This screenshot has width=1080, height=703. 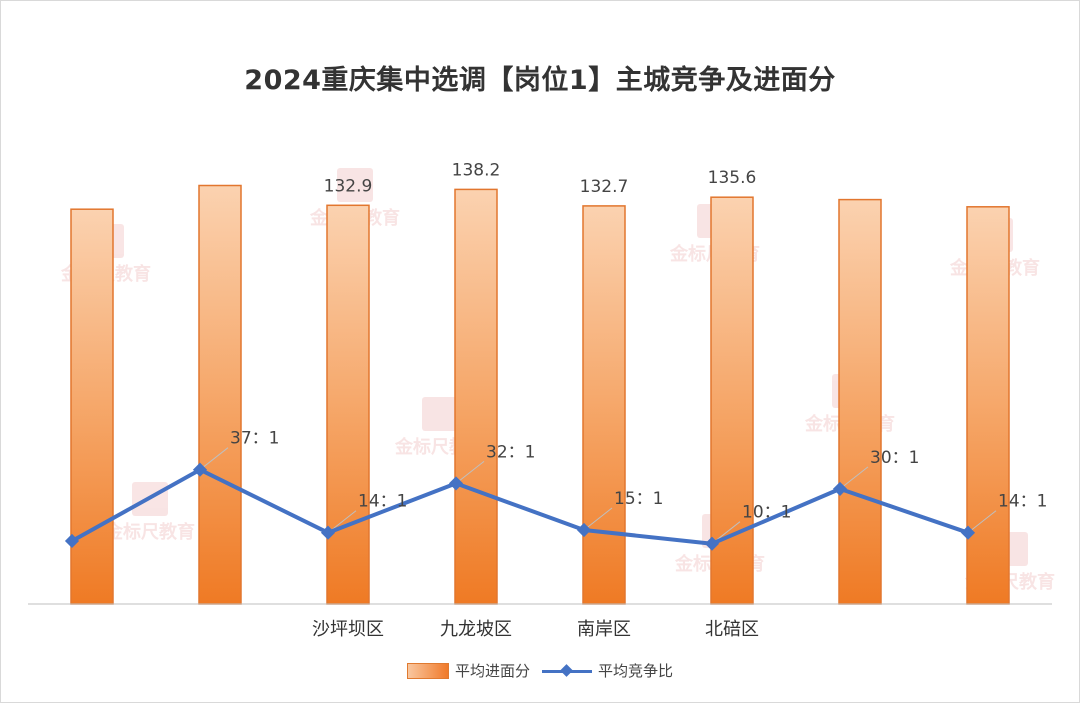 What do you see at coordinates (732, 178) in the screenshot?
I see `bar-value-label: 135.6` at bounding box center [732, 178].